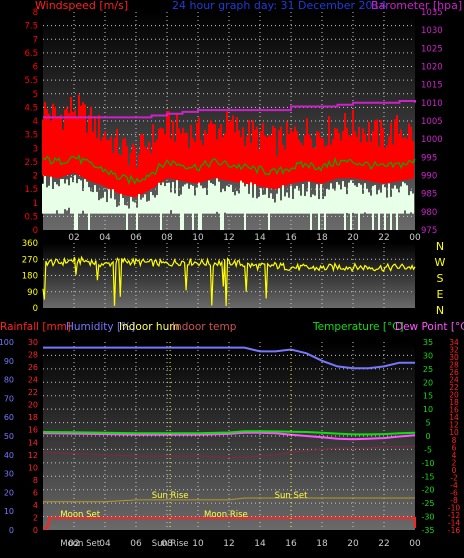 The image size is (464, 558). What do you see at coordinates (9, 361) in the screenshot?
I see `humidity-y-tick-label: 90` at bounding box center [9, 361].